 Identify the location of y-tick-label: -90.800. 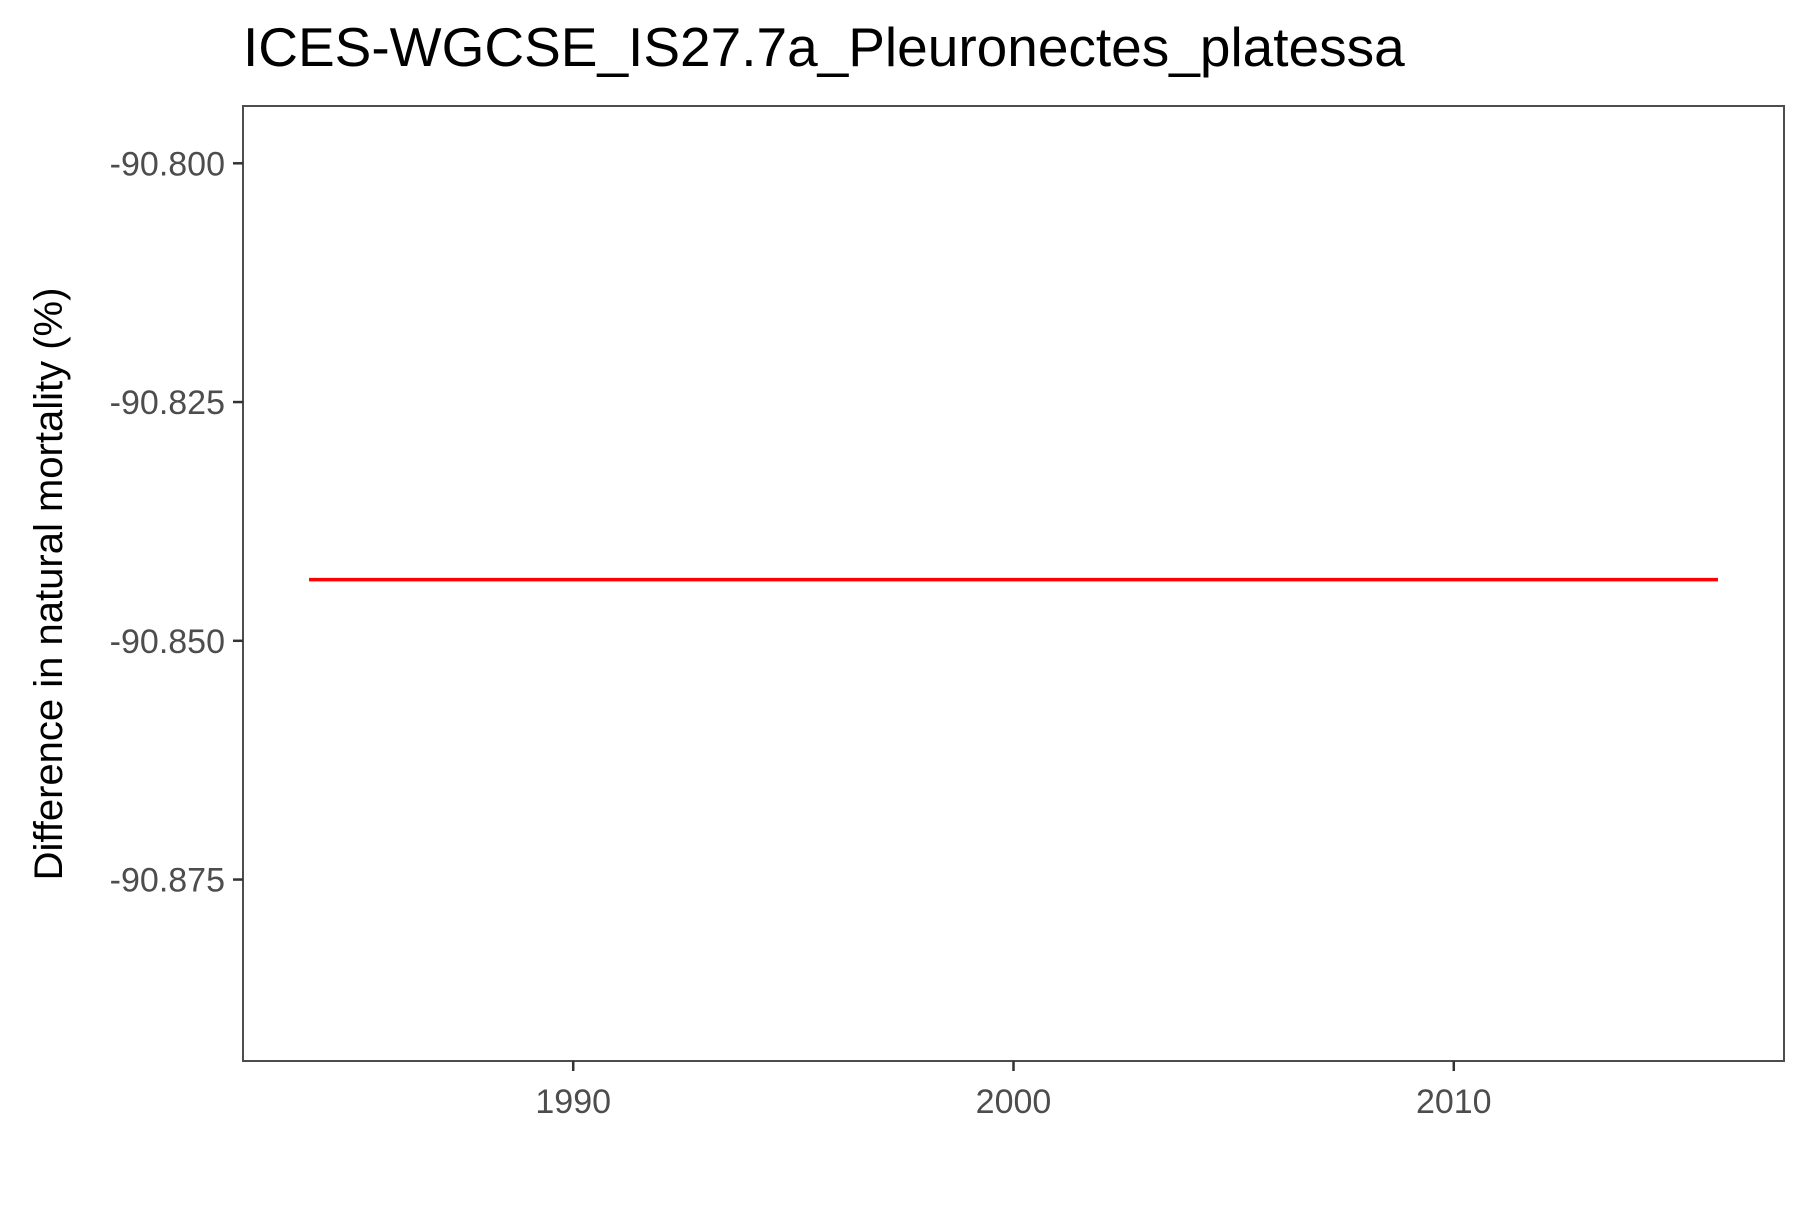
(167, 164).